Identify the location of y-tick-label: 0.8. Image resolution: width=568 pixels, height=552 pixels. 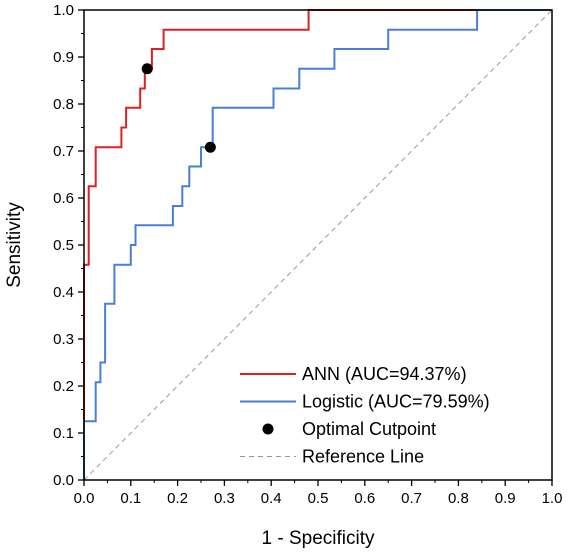
(63, 104).